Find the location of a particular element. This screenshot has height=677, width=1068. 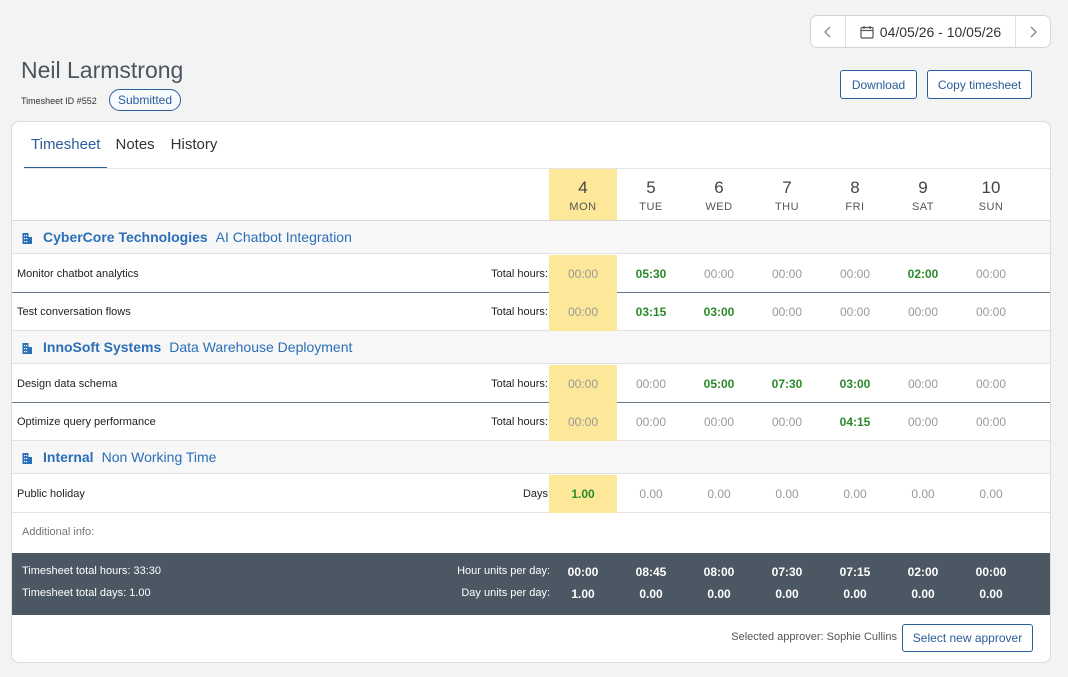

day-number: 5 is located at coordinates (651, 187).